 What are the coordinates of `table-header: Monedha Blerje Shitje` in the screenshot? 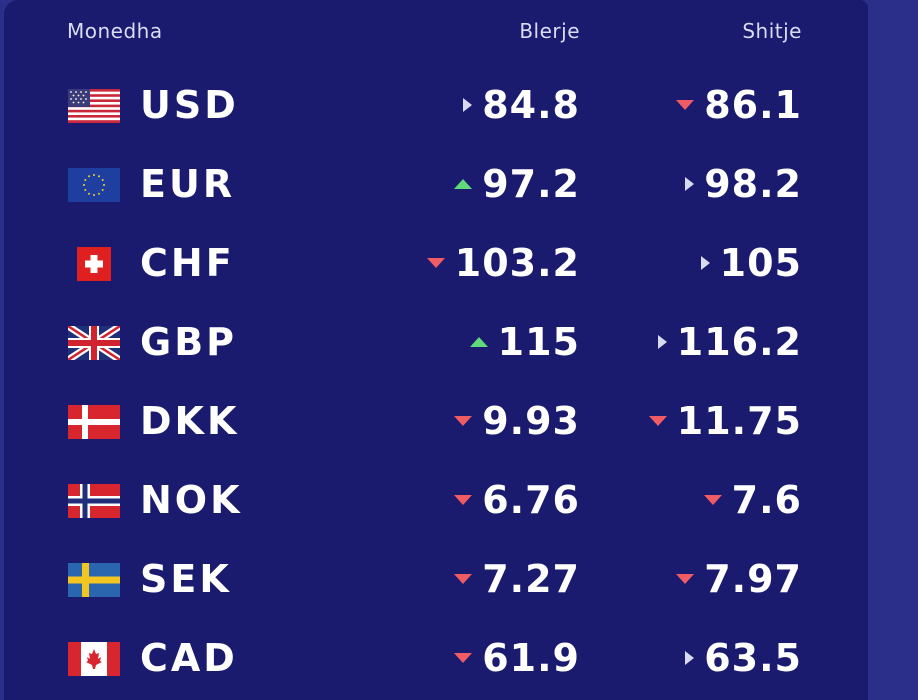 It's located at (436, 30).